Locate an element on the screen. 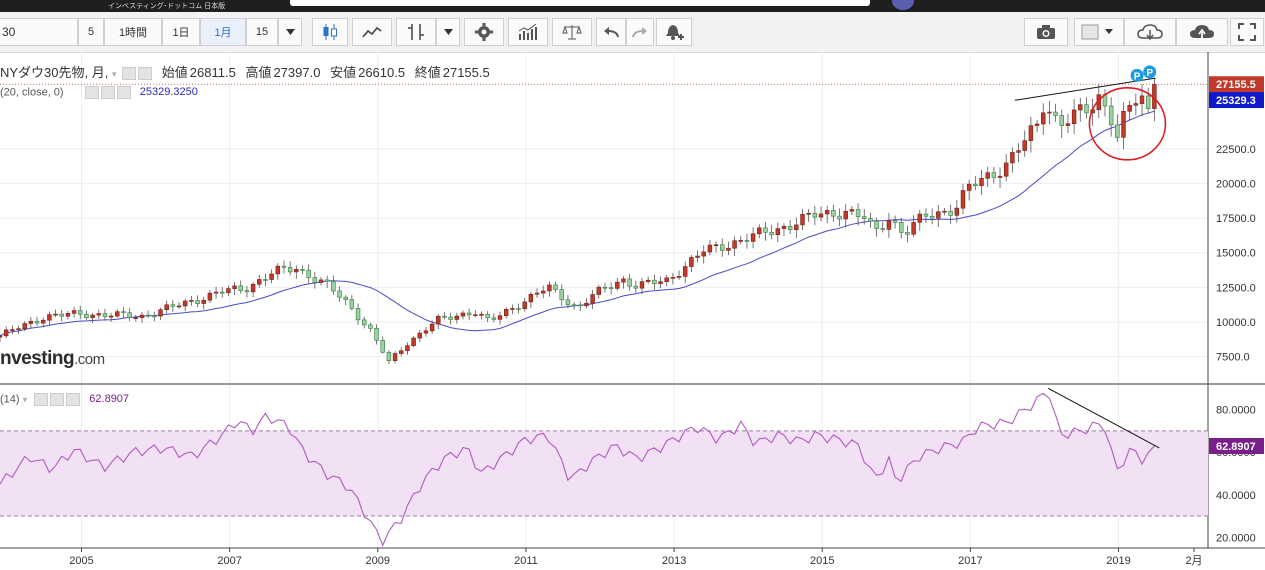 The image size is (1265, 570). sma-visibility-icon is located at coordinates (91, 92).